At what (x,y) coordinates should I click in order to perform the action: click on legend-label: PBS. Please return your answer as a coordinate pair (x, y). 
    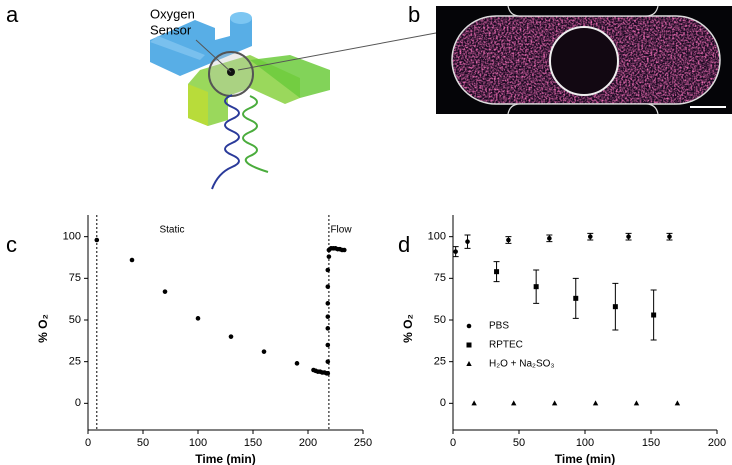
    Looking at the image, I should click on (499, 326).